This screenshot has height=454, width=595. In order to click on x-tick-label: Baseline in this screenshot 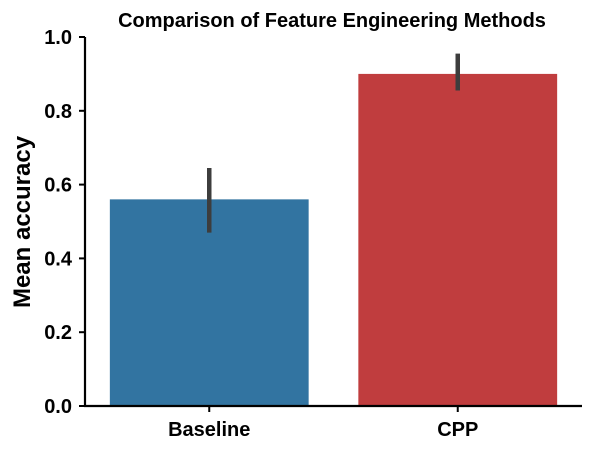, I will do `click(209, 430)`.